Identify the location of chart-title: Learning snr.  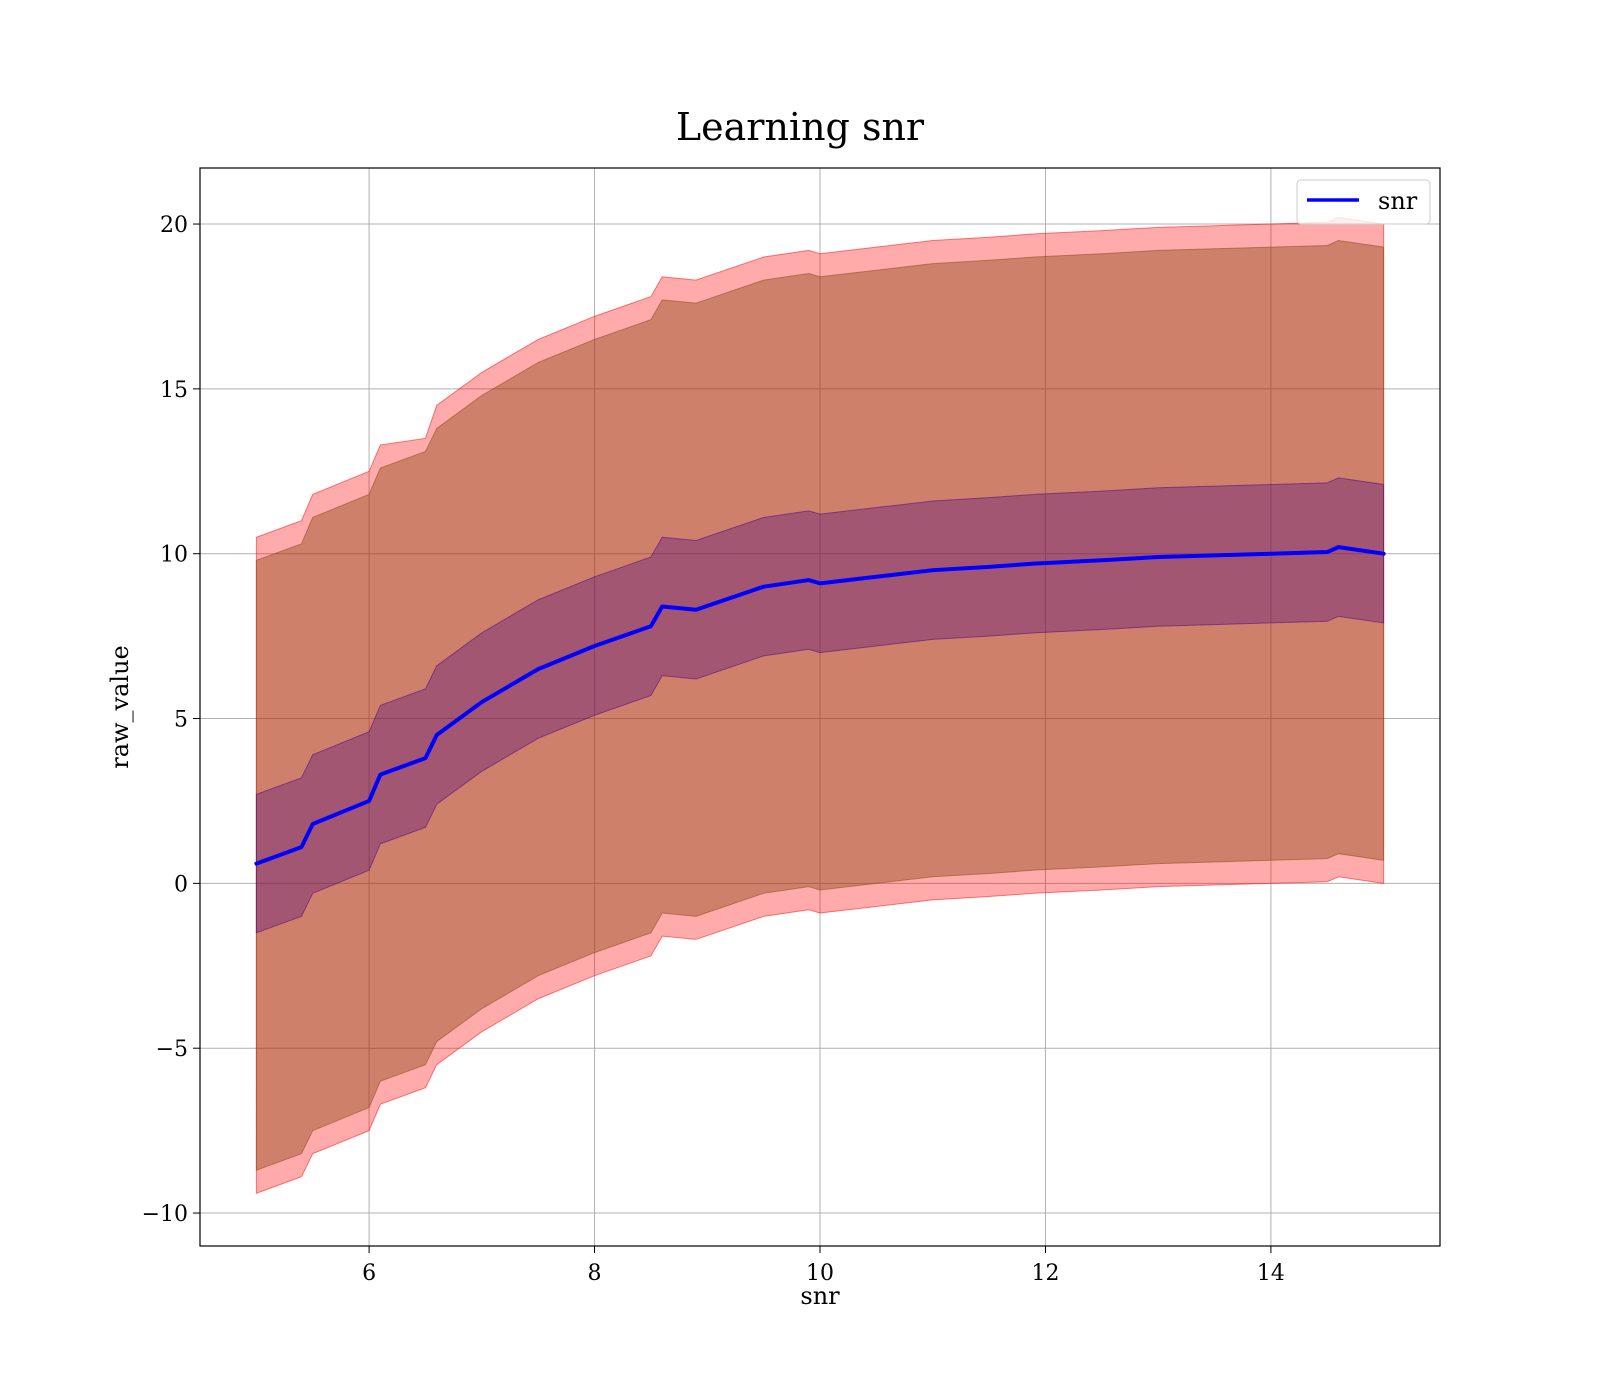
(800, 127).